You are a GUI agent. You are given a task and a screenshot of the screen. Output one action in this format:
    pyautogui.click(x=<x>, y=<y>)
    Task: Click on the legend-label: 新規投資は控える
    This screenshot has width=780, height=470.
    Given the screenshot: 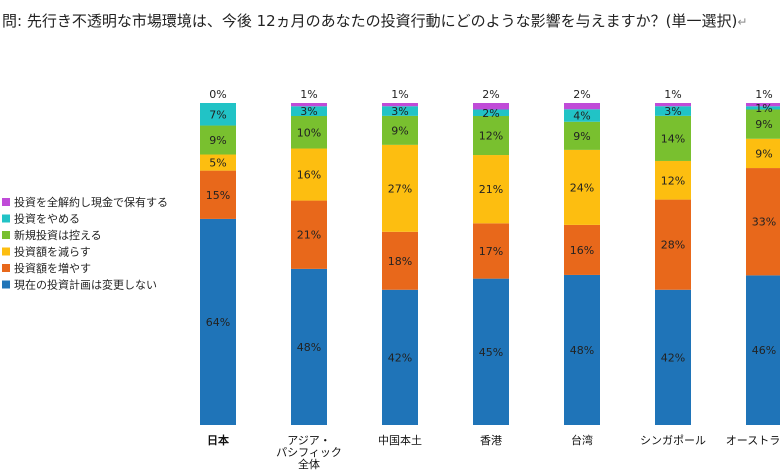 What is the action you would take?
    pyautogui.click(x=58, y=235)
    